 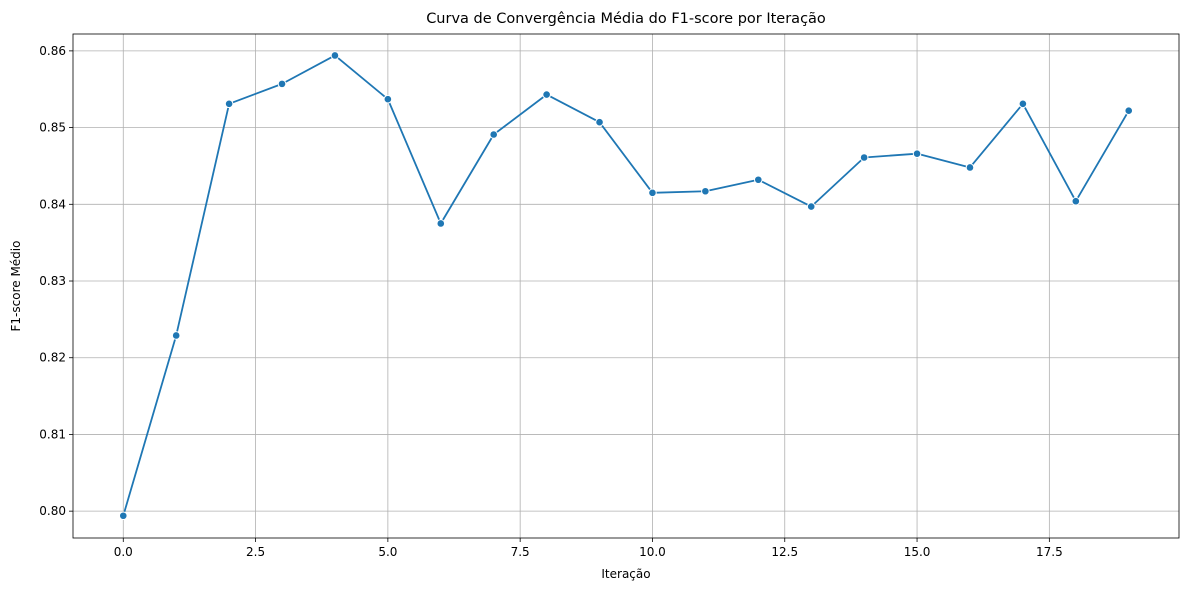 What do you see at coordinates (387, 552) in the screenshot?
I see `x-tick-label: 5.0` at bounding box center [387, 552].